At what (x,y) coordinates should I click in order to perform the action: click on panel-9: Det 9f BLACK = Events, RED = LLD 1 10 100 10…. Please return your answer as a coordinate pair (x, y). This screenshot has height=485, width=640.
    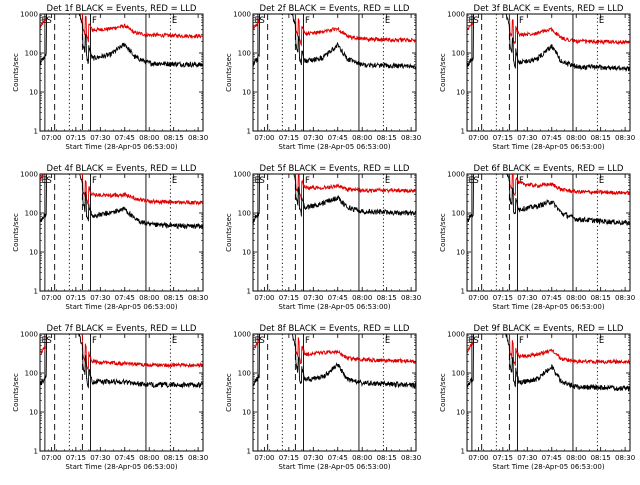
    Looking at the image, I should click on (537, 397).